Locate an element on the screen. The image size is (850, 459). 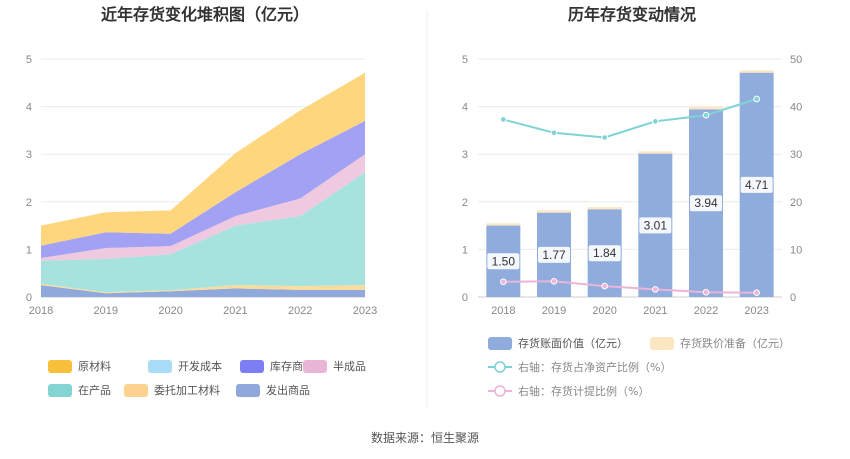
line-右轴：存货占净资产比例（%） is located at coordinates (630, 118).